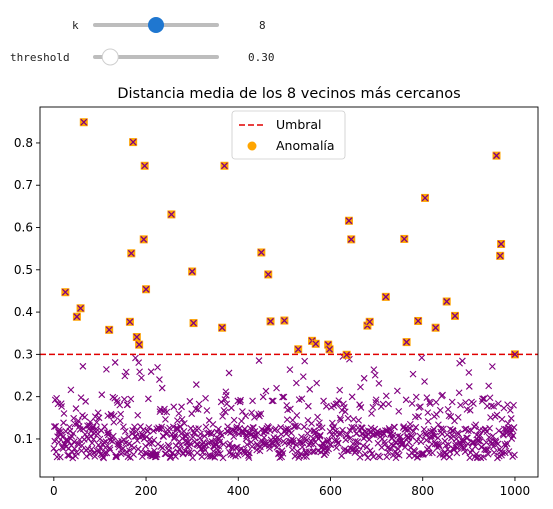 The height and width of the screenshot is (509, 553). Describe the element at coordinates (146, 491) in the screenshot. I see `x-tick-label: 200` at that location.